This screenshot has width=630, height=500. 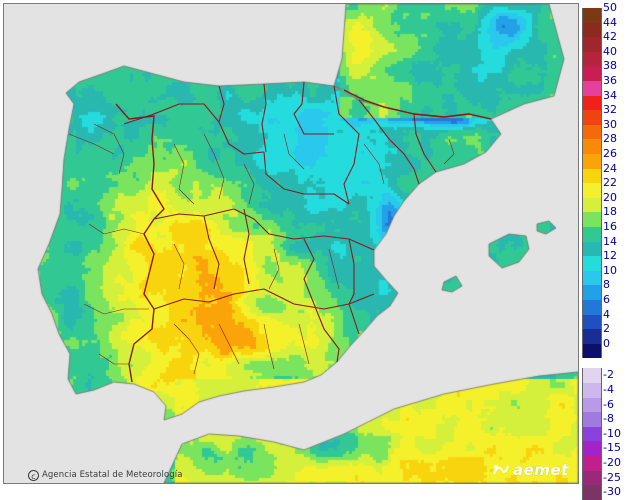 What do you see at coordinates (140, 243) in the screenshot?
I see `spain-portugal-border` at bounding box center [140, 243].